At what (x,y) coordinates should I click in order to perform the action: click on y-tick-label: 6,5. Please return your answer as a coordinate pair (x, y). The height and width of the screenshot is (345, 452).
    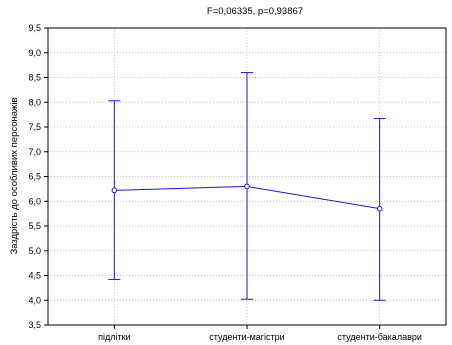
    Looking at the image, I should click on (34, 177).